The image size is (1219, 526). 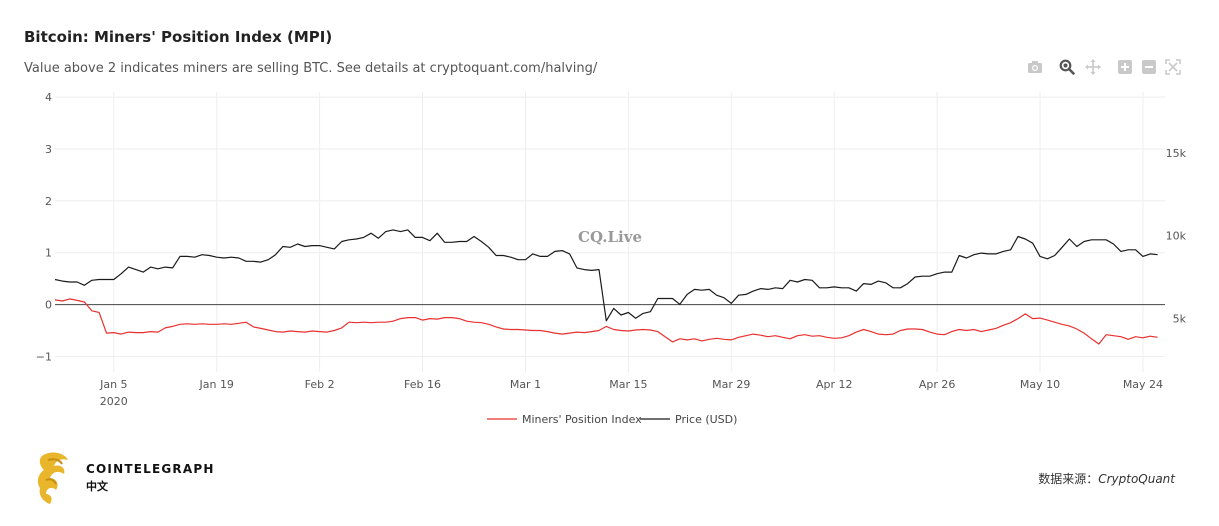 What do you see at coordinates (48, 149) in the screenshot?
I see `y-left-tick-label: 3` at bounding box center [48, 149].